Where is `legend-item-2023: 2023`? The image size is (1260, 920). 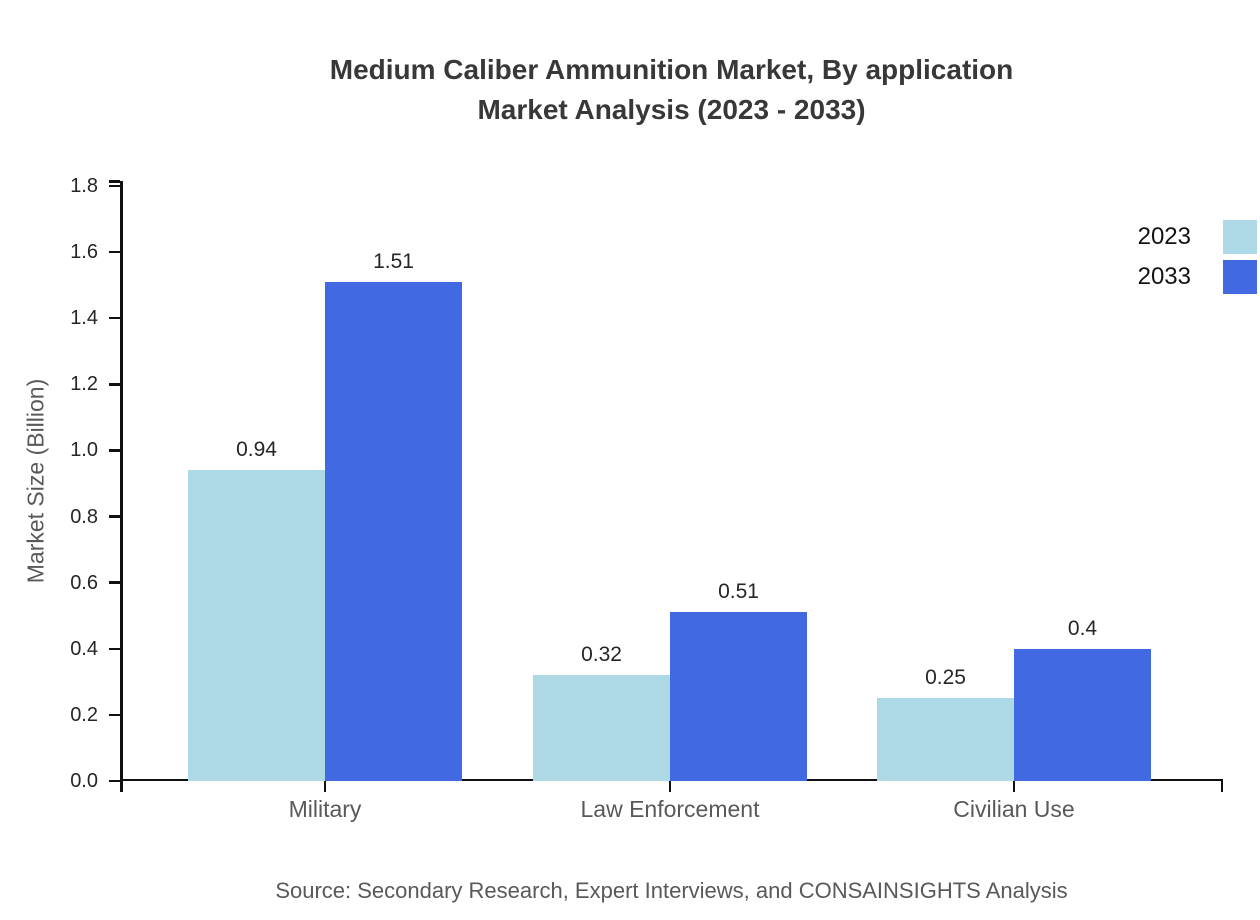 legend-item-2023: 2023 is located at coordinates (1197, 237).